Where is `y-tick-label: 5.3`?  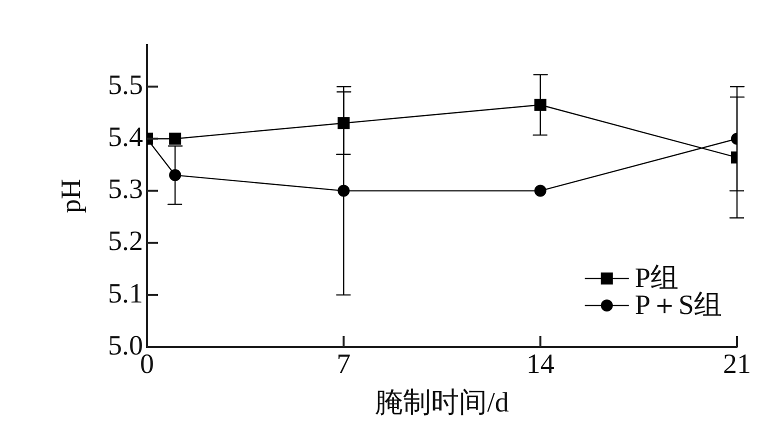
y-tick-label: 5.3 is located at coordinates (125, 190).